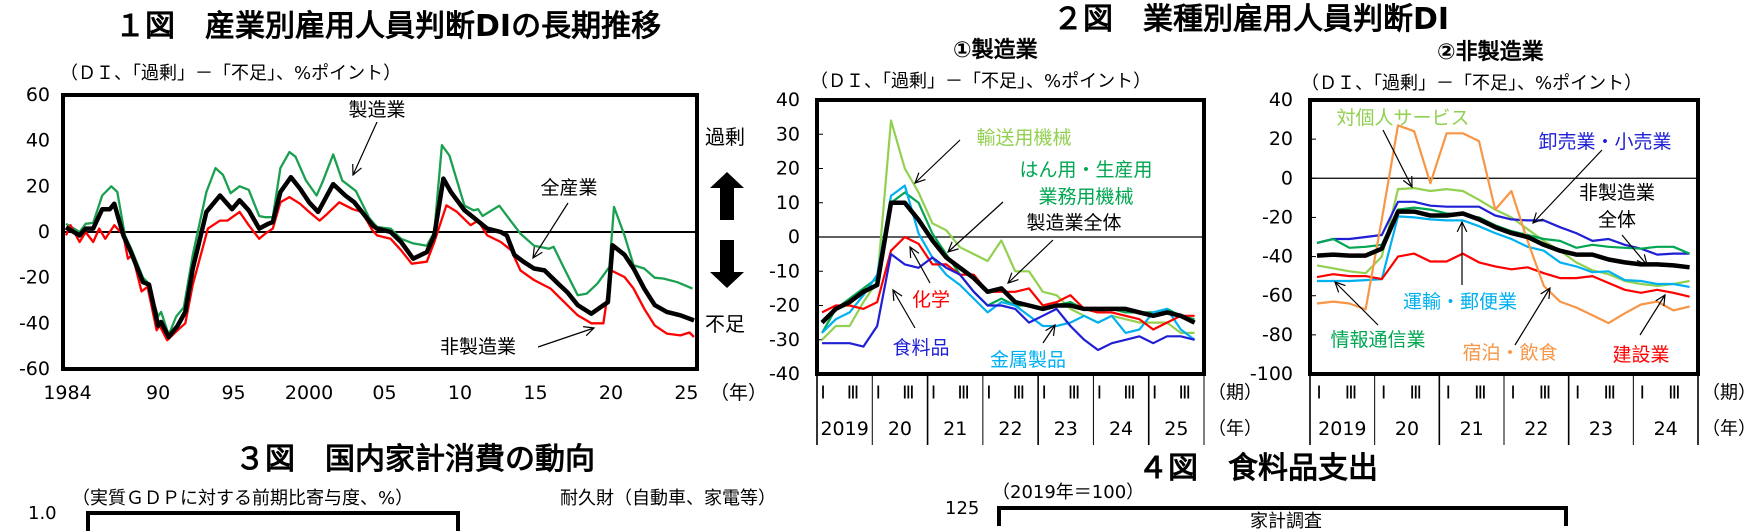  Describe the element at coordinates (1176, 429) in the screenshot. I see `year-tick-label: 25` at that location.